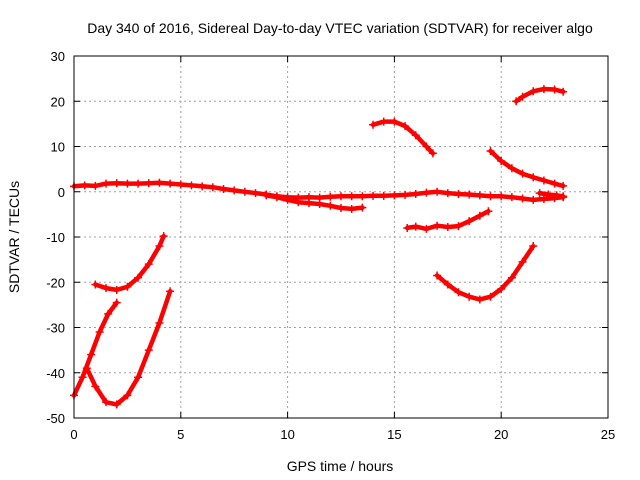  What do you see at coordinates (58, 56) in the screenshot?
I see `y-tick-label: 30` at bounding box center [58, 56].